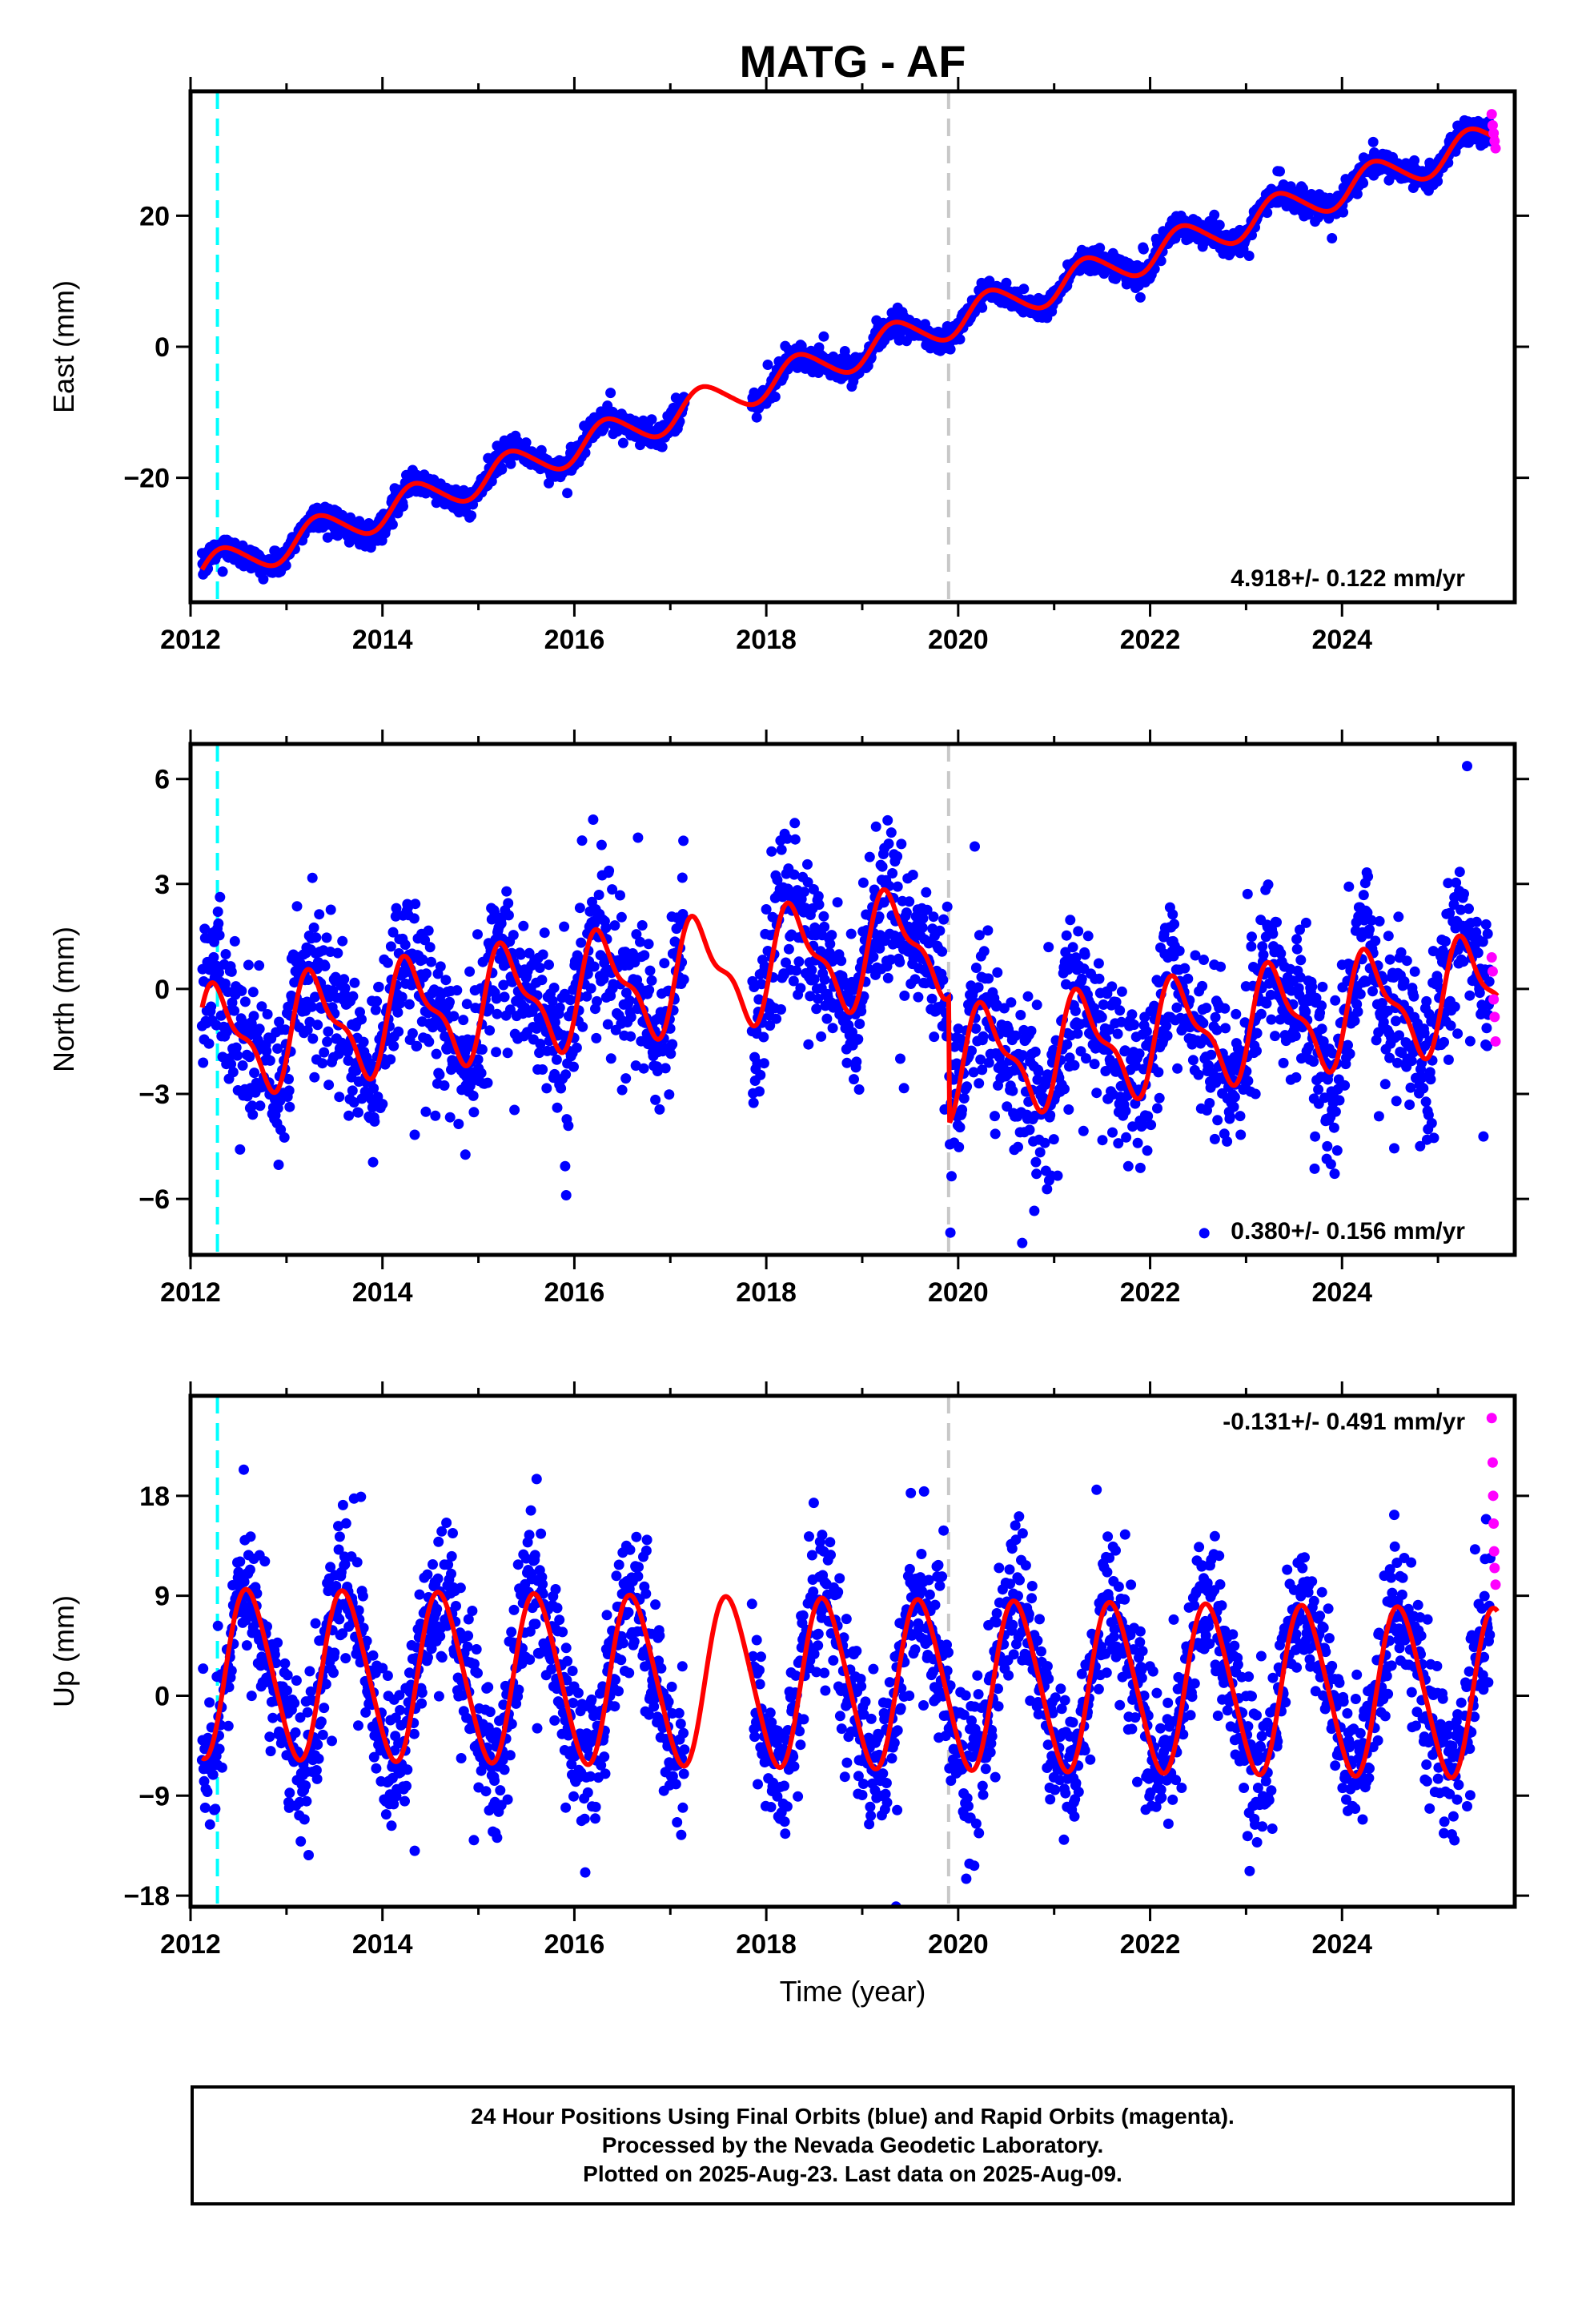  What do you see at coordinates (162, 780) in the screenshot?
I see `y-tick-label: 6` at bounding box center [162, 780].